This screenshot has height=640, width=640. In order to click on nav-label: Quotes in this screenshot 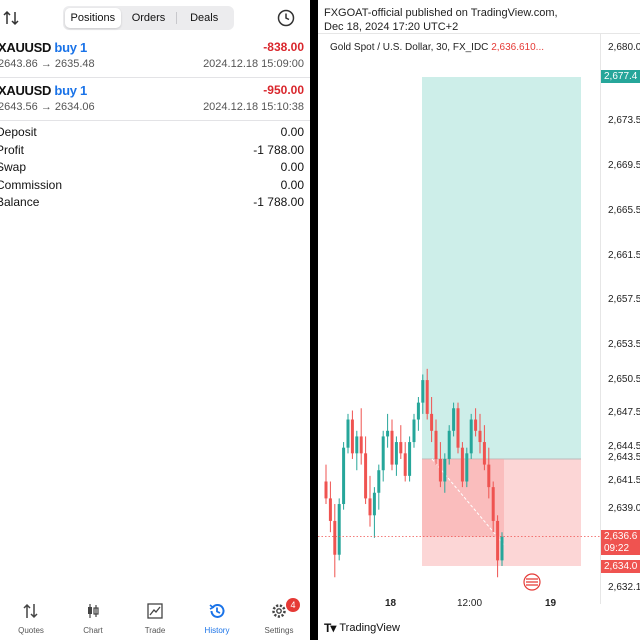, I will do `click(31, 630)`.